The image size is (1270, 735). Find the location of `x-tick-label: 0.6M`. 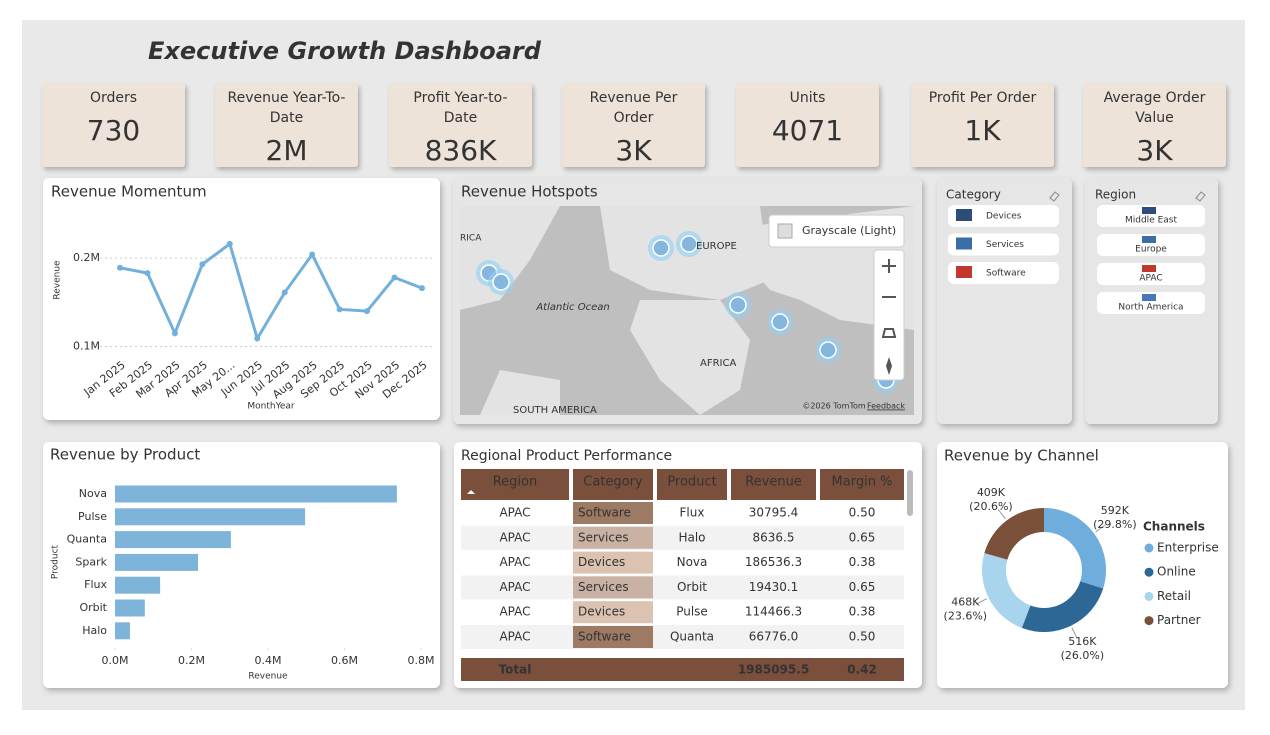

x-tick-label: 0.6M is located at coordinates (344, 660).